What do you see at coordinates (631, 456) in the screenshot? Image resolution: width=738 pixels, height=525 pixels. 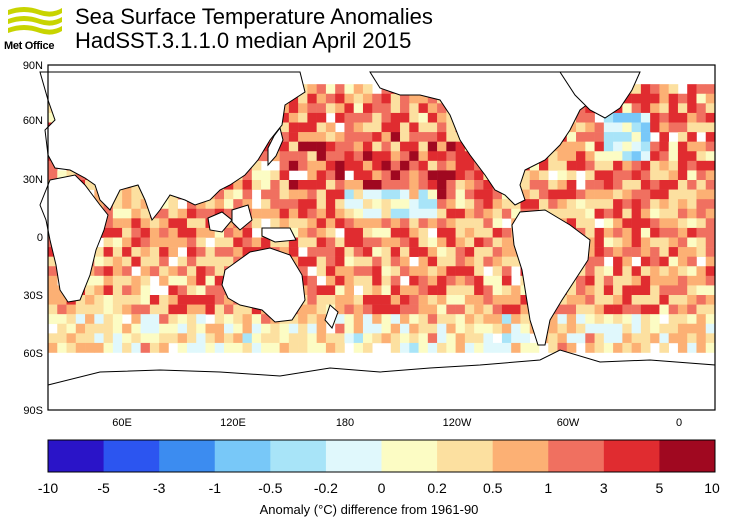 I see `colorbar-swatch` at bounding box center [631, 456].